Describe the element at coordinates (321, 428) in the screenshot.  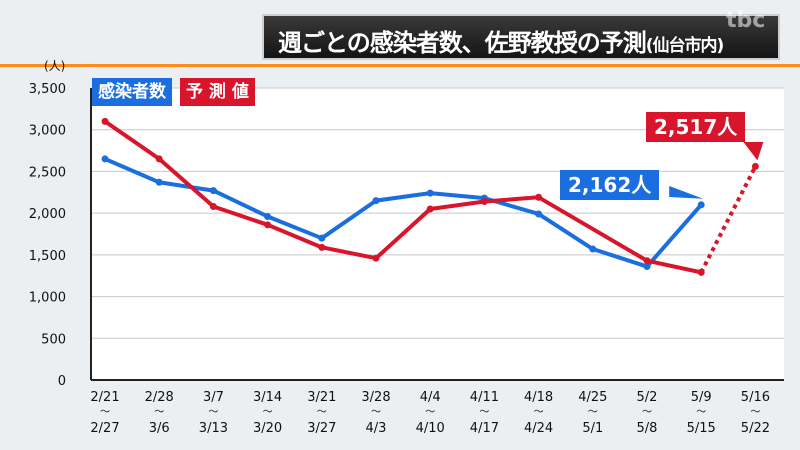
I see `x-tick-end: 3/27` at that location.